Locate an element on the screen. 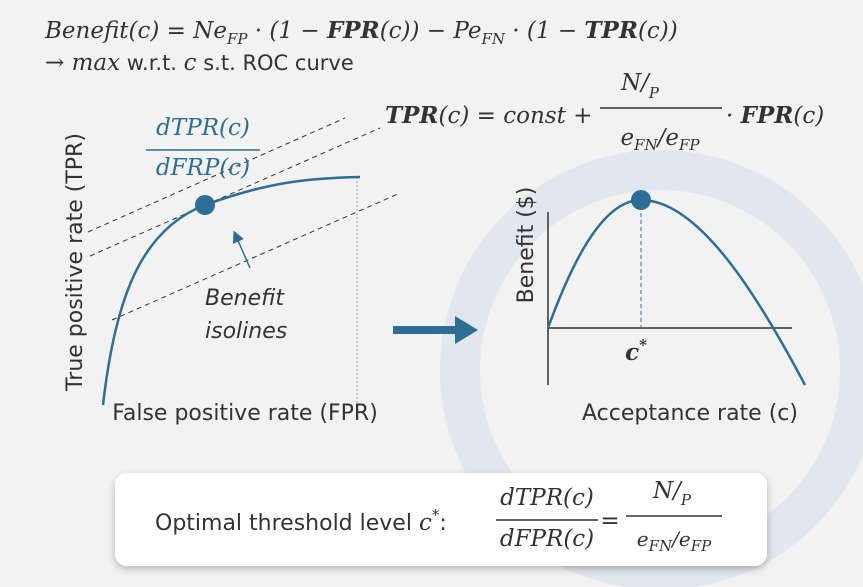 Image resolution: width=863 pixels, height=587 pixels. optimum-label: c* is located at coordinates (636, 351).